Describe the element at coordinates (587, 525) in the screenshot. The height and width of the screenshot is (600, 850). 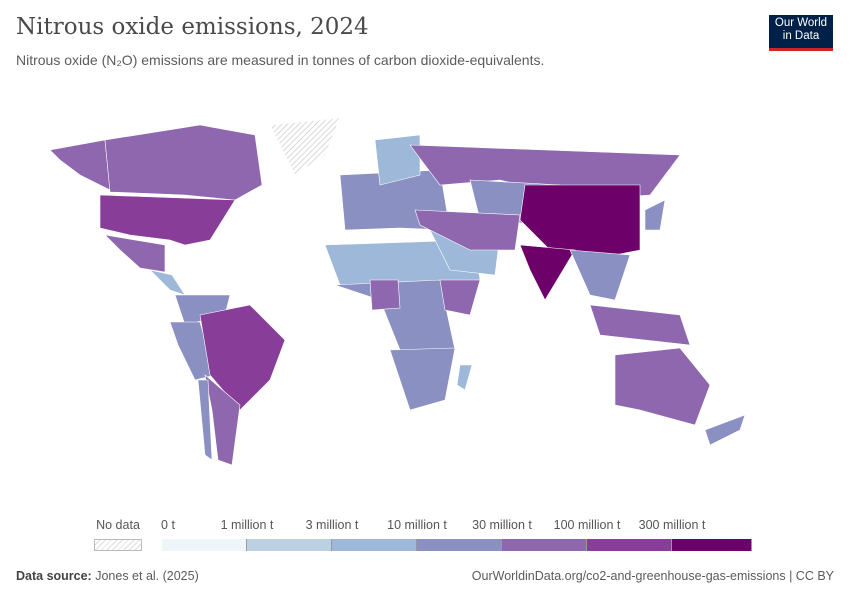
I see `legend-tick-label: 100 million t` at that location.